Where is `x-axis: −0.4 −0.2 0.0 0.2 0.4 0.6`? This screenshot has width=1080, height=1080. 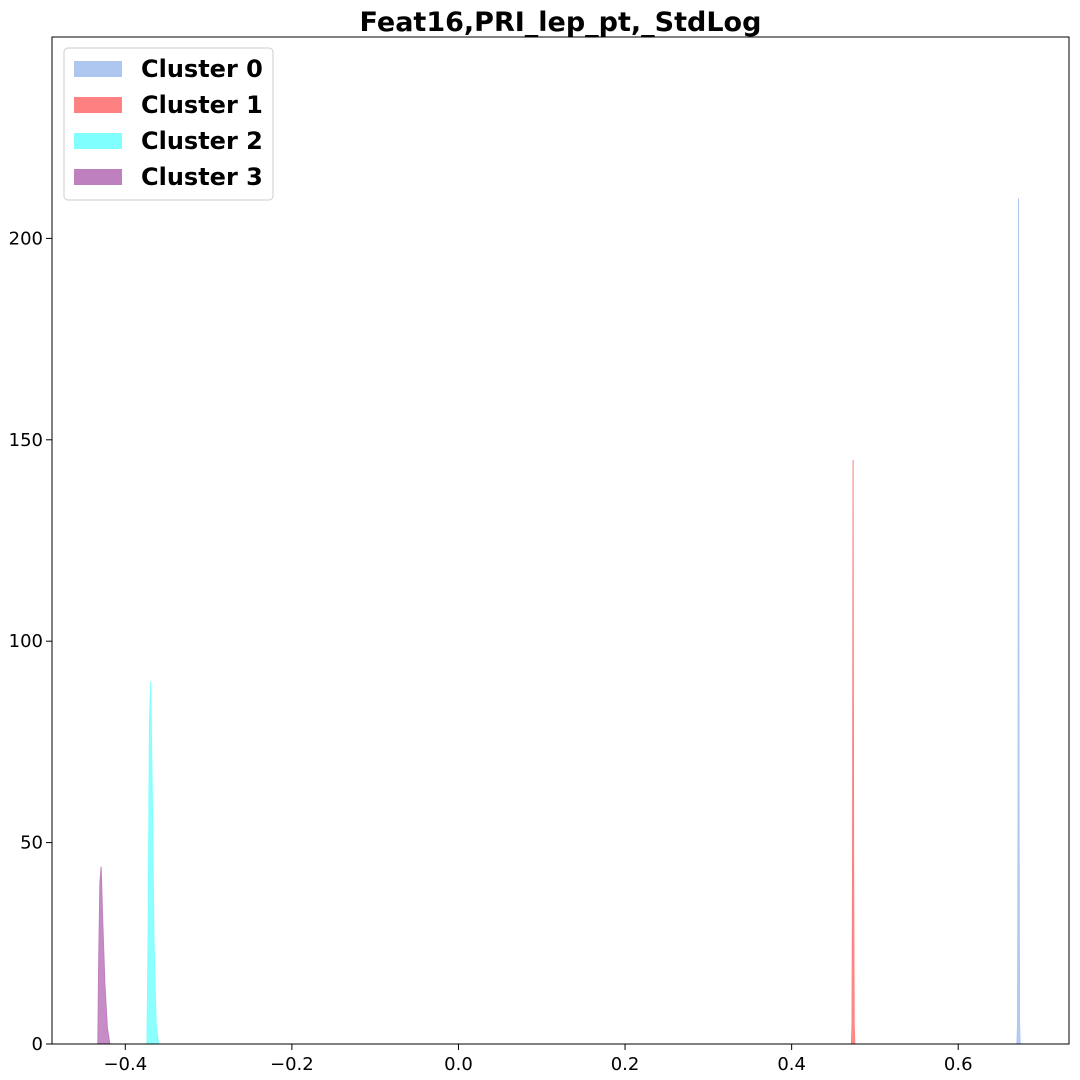
x-axis: −0.4 −0.2 0.0 0.2 0.4 0.6 is located at coordinates (538, 1059).